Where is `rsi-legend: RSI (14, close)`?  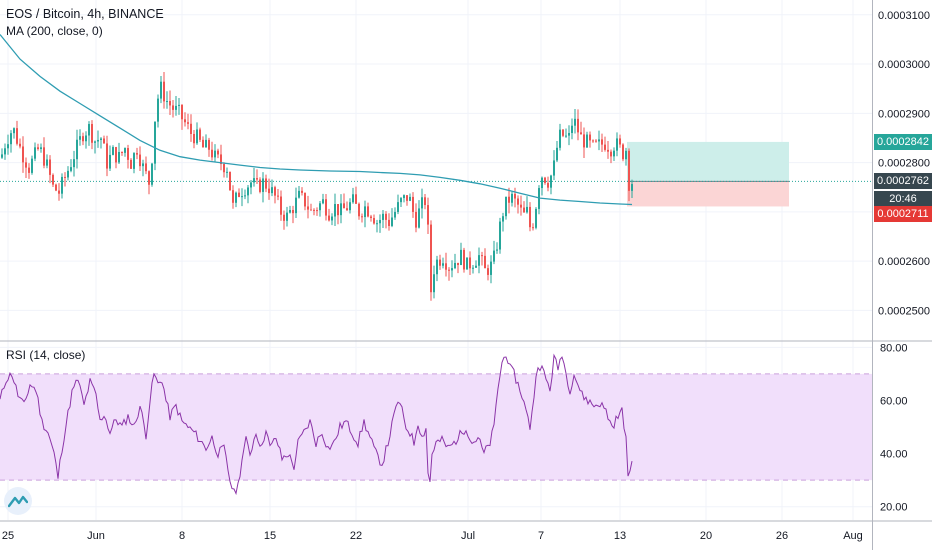
rsi-legend: RSI (14, close) is located at coordinates (46, 355).